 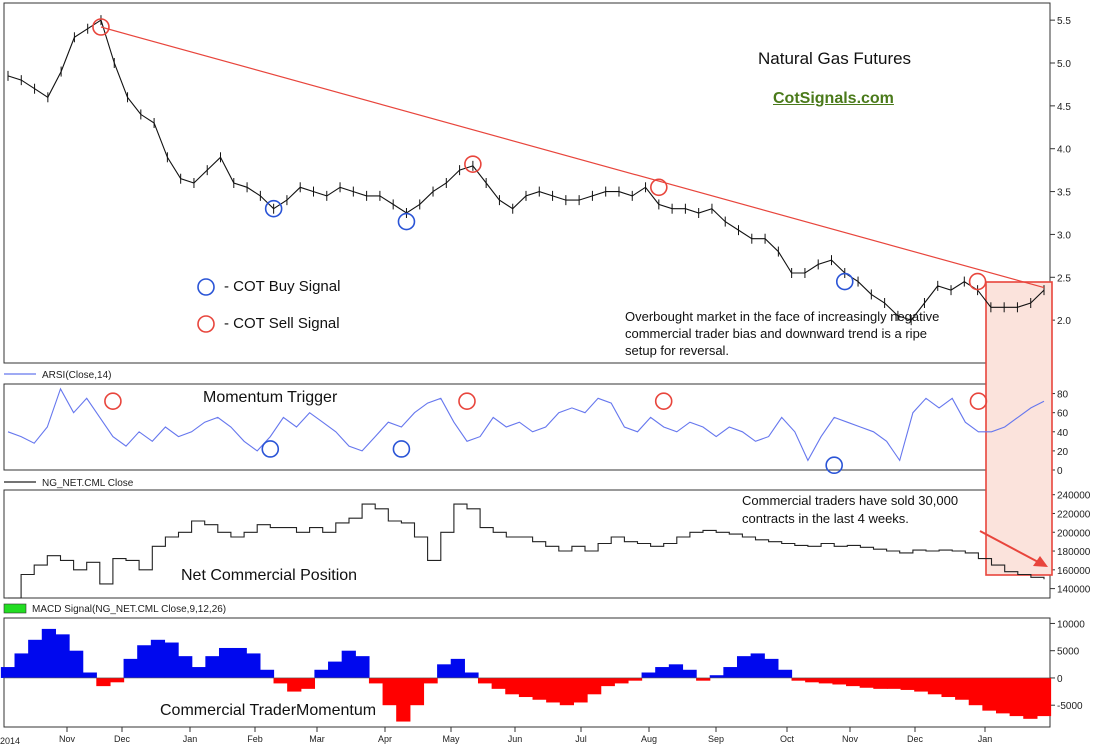 What do you see at coordinates (1040, 561) in the screenshot?
I see `decline-arrow-head` at bounding box center [1040, 561].